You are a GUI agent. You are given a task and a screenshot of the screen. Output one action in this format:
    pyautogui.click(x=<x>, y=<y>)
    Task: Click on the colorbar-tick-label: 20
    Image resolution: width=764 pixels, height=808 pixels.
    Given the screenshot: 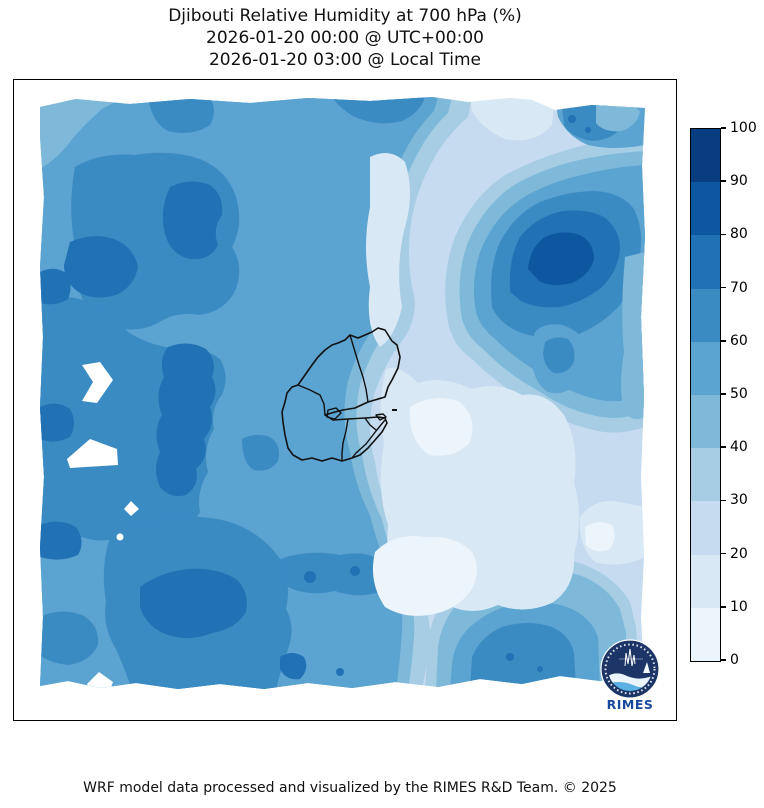 What is the action you would take?
    pyautogui.click(x=739, y=553)
    